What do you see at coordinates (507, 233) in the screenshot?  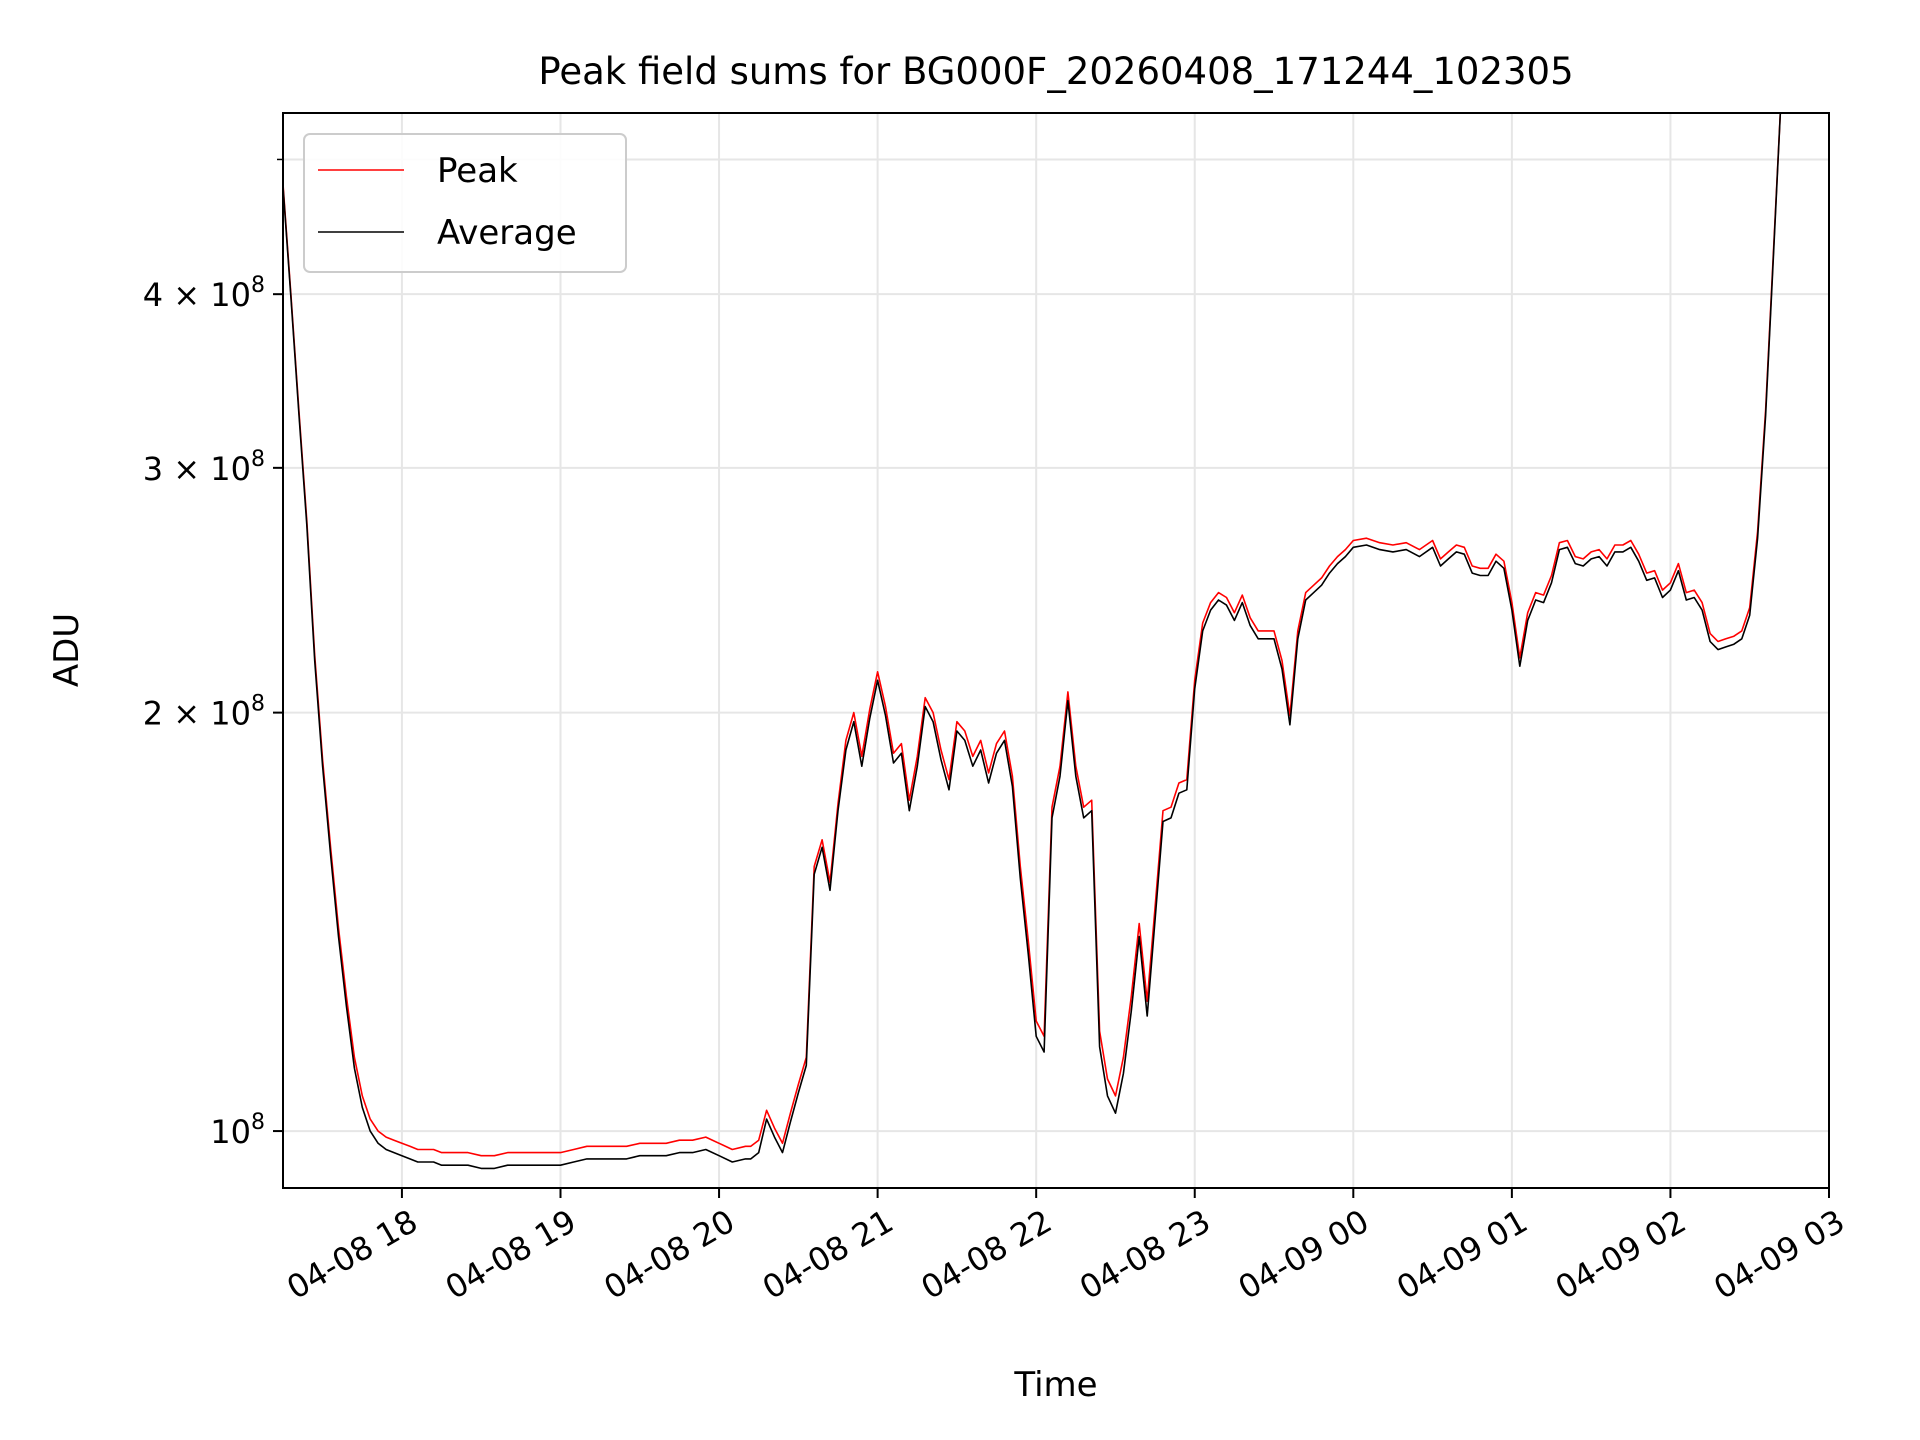 I see `legend-average-label: Average` at bounding box center [507, 233].